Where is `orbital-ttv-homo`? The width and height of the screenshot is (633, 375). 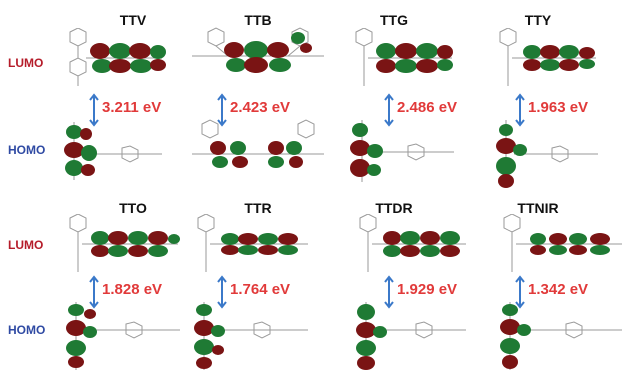
orbital-ttv-homo is located at coordinates (113, 151).